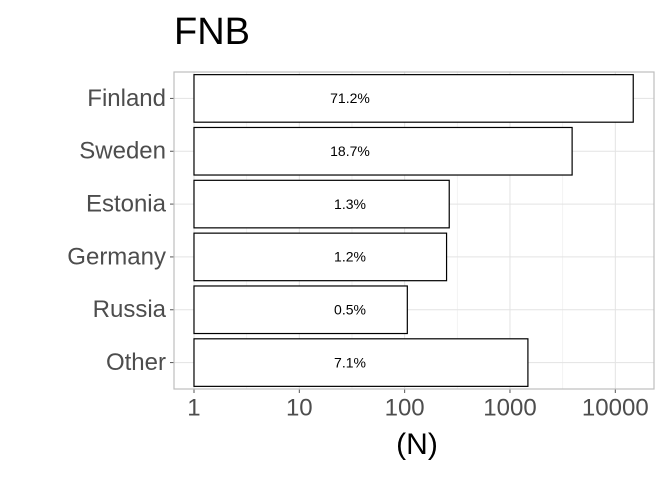 This screenshot has width=672, height=480. I want to click on percentage-label: 1.2%, so click(350, 257).